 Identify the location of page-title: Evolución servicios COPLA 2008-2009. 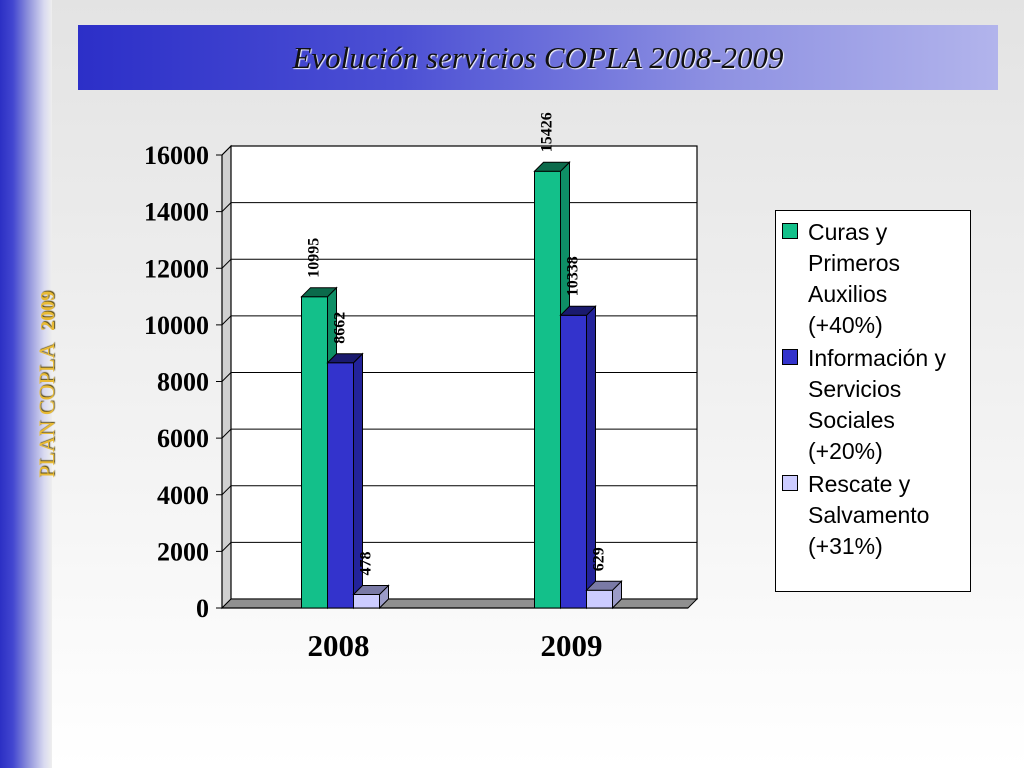
(538, 57).